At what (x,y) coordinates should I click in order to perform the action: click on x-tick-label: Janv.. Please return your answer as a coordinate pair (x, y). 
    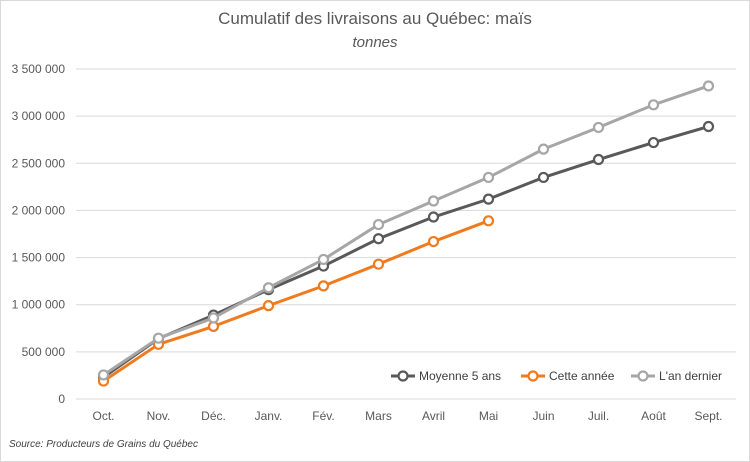
    Looking at the image, I should click on (269, 416).